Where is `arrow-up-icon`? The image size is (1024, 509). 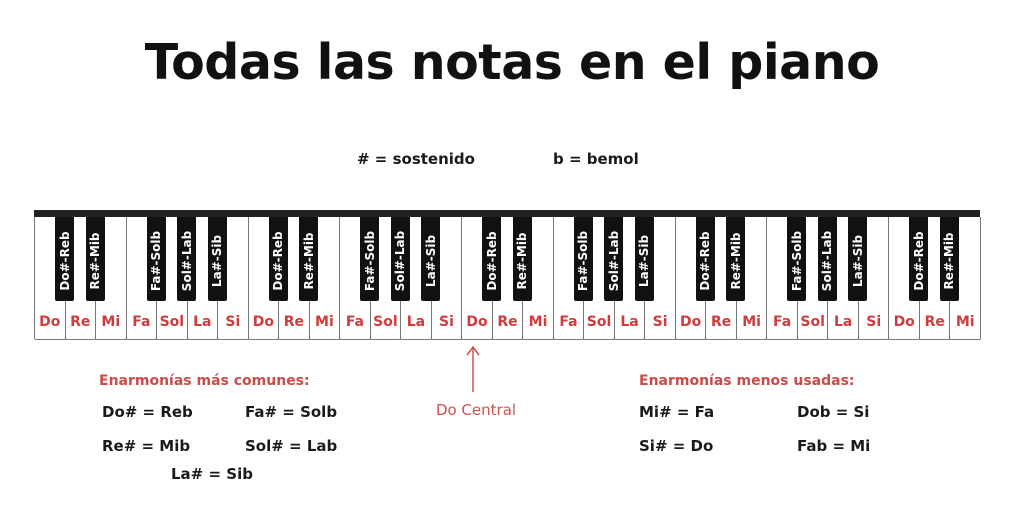
arrow-up-icon is located at coordinates (473, 368).